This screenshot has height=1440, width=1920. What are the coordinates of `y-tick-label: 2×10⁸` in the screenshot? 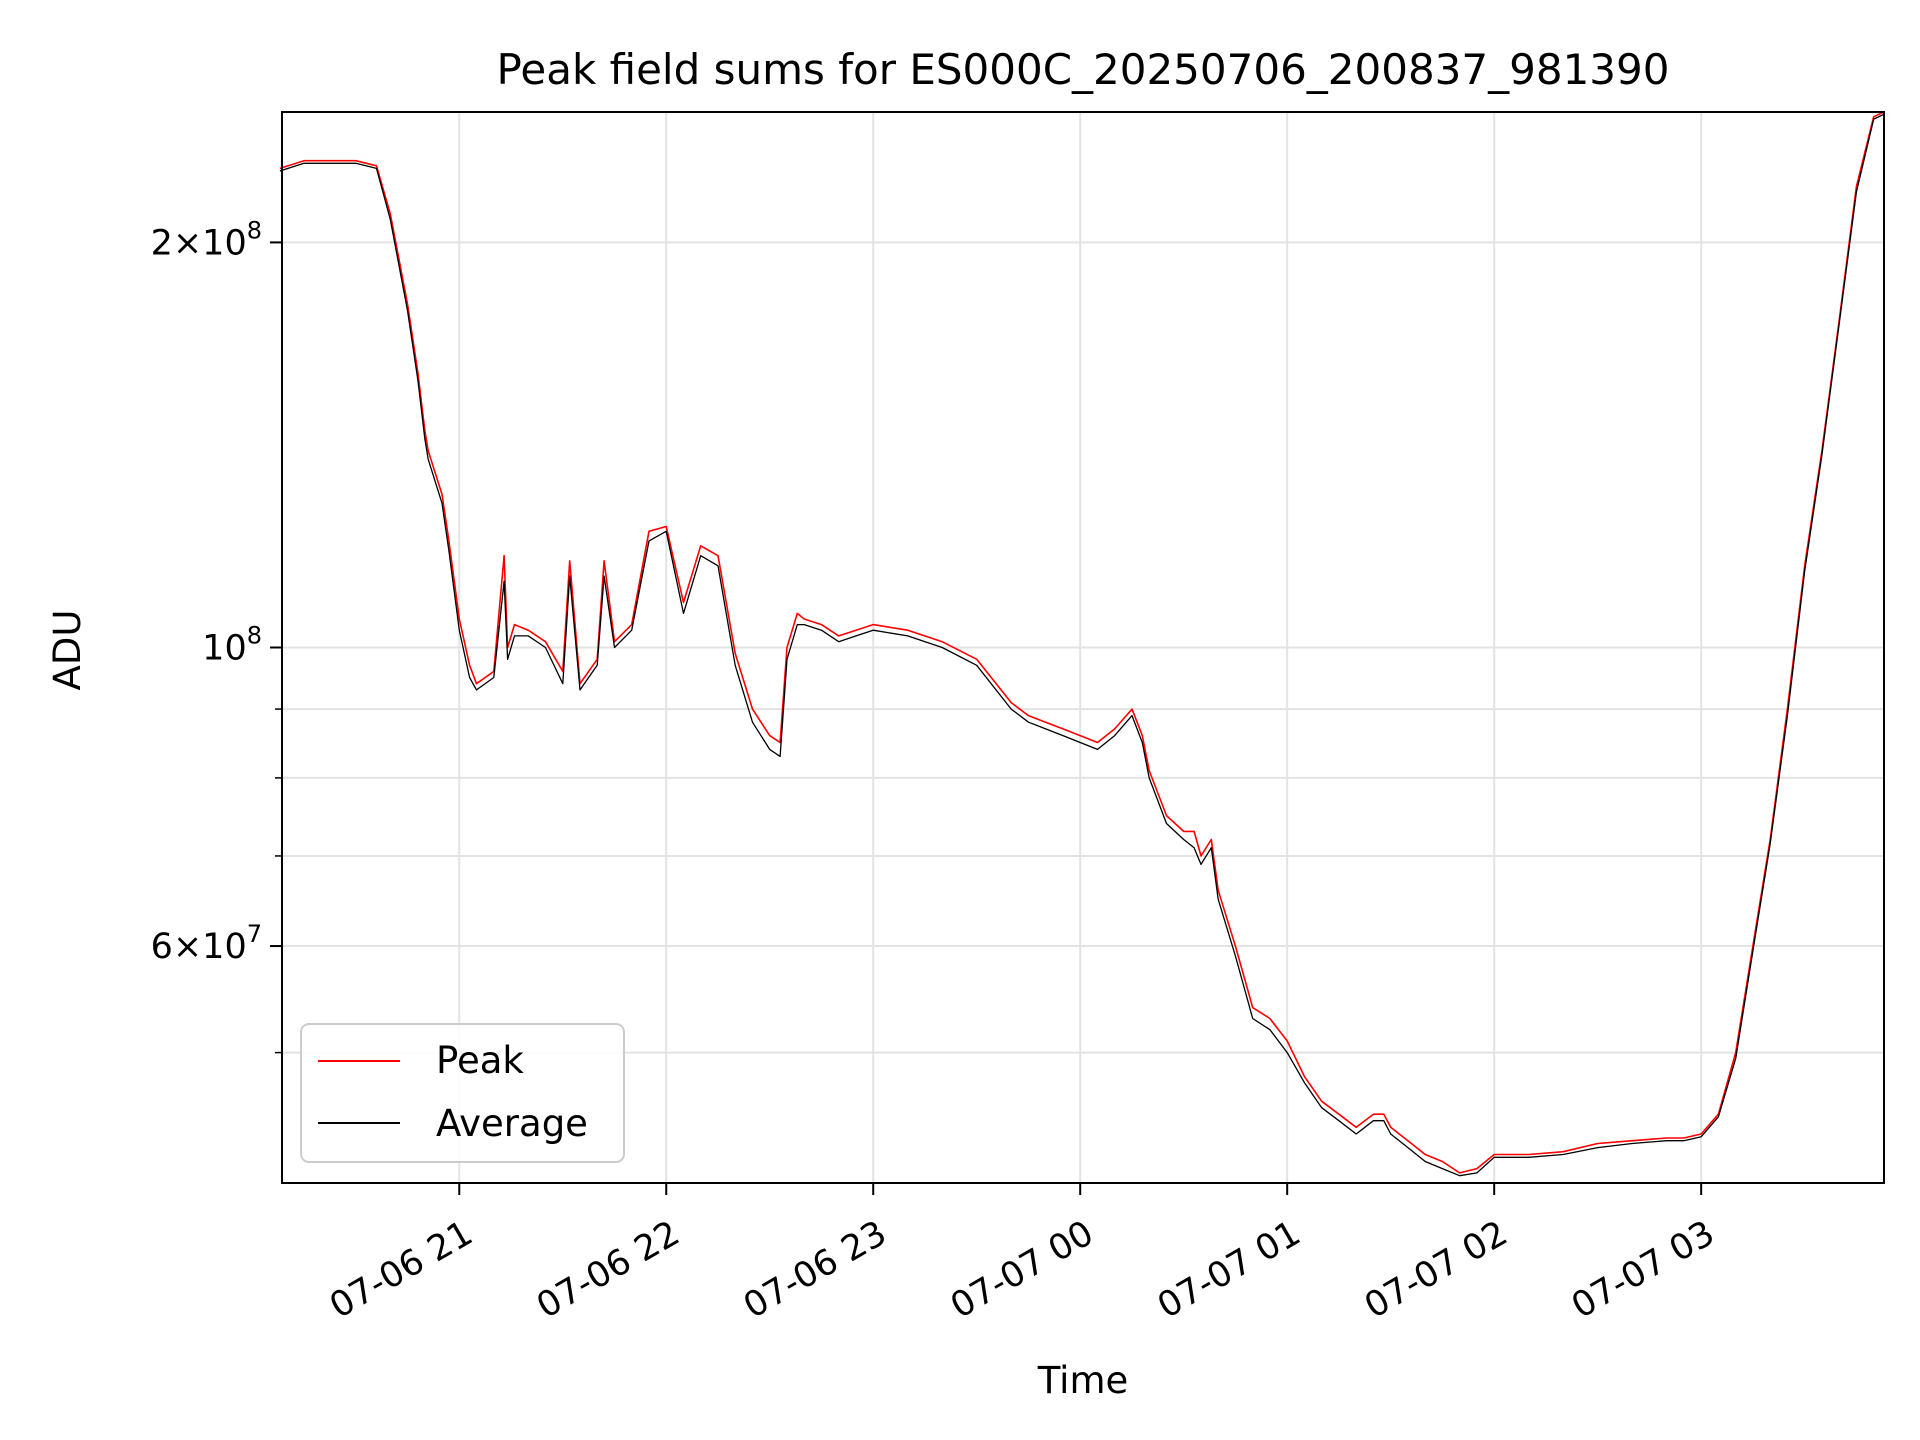 It's located at (206, 239).